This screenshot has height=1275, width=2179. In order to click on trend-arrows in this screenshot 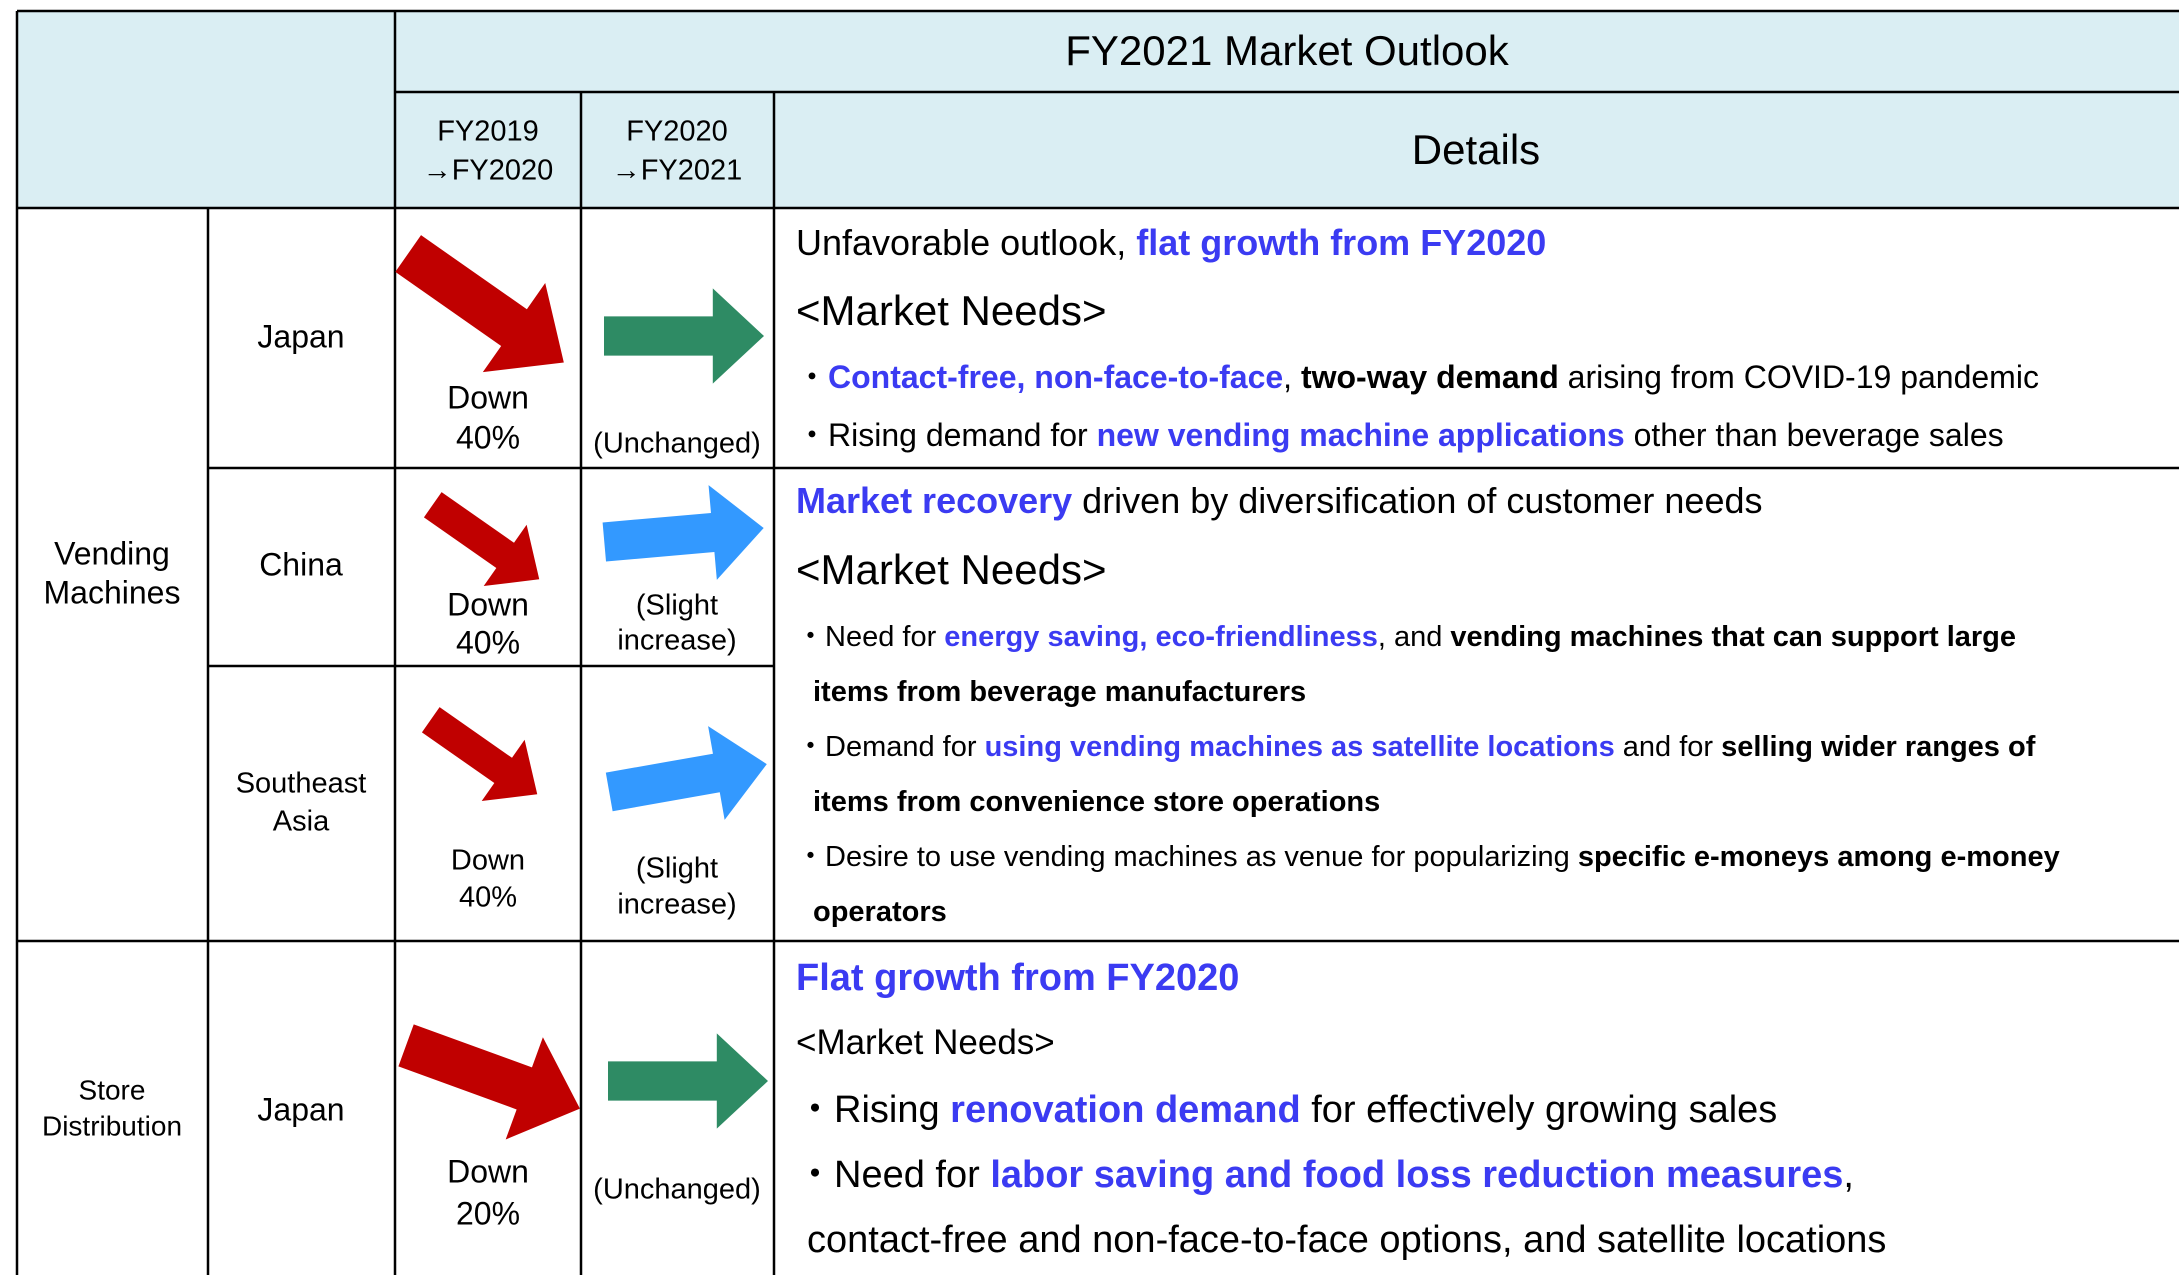, I will do `click(576, 684)`.